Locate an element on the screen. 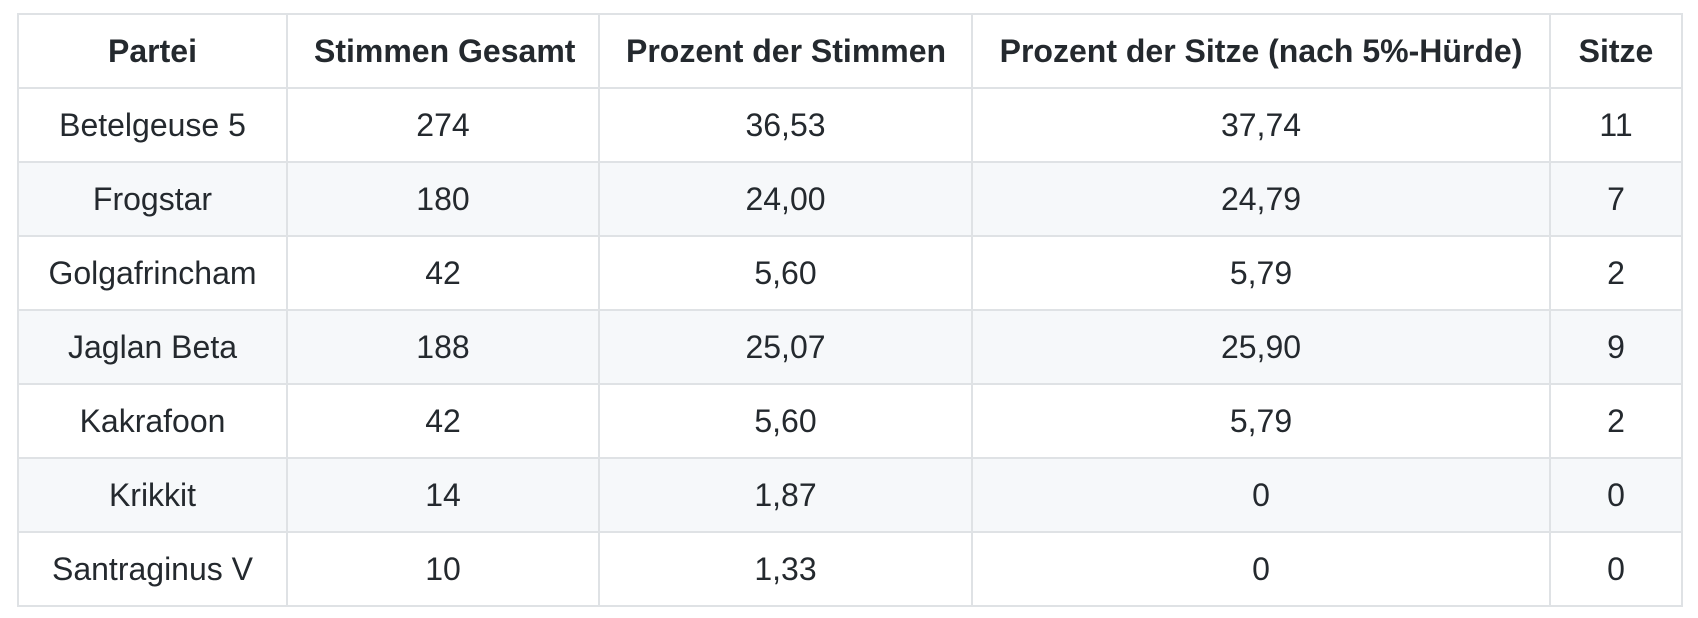 The width and height of the screenshot is (1698, 618). cell-partei: Betelgeuse 5 is located at coordinates (152, 125).